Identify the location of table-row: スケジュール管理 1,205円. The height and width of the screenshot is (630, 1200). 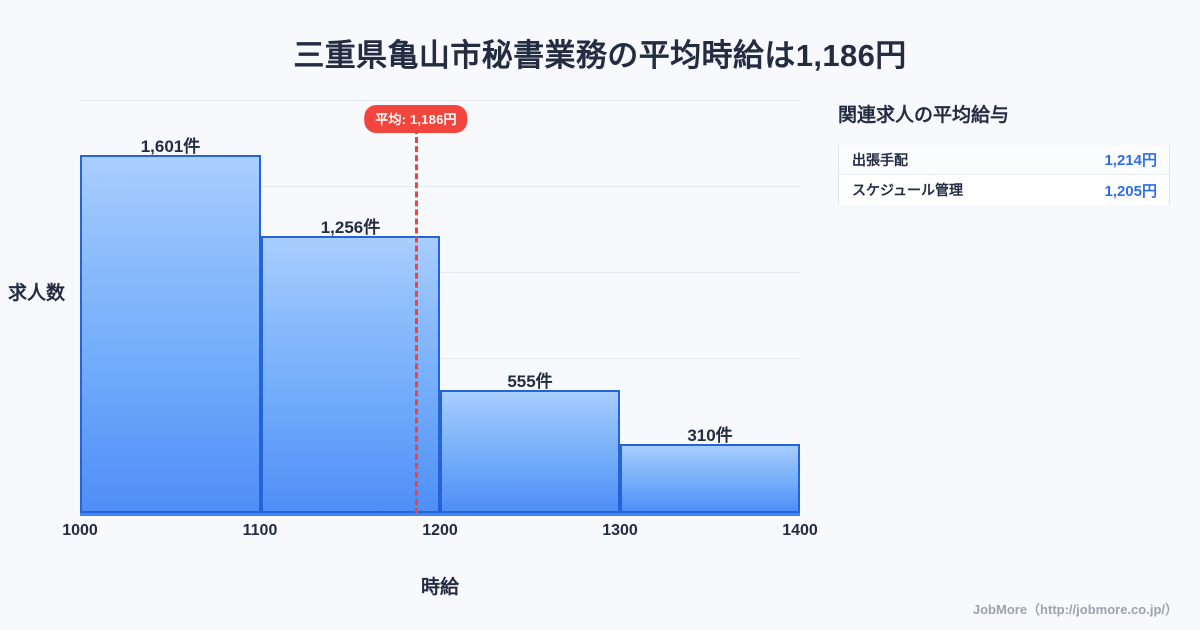
(1004, 190).